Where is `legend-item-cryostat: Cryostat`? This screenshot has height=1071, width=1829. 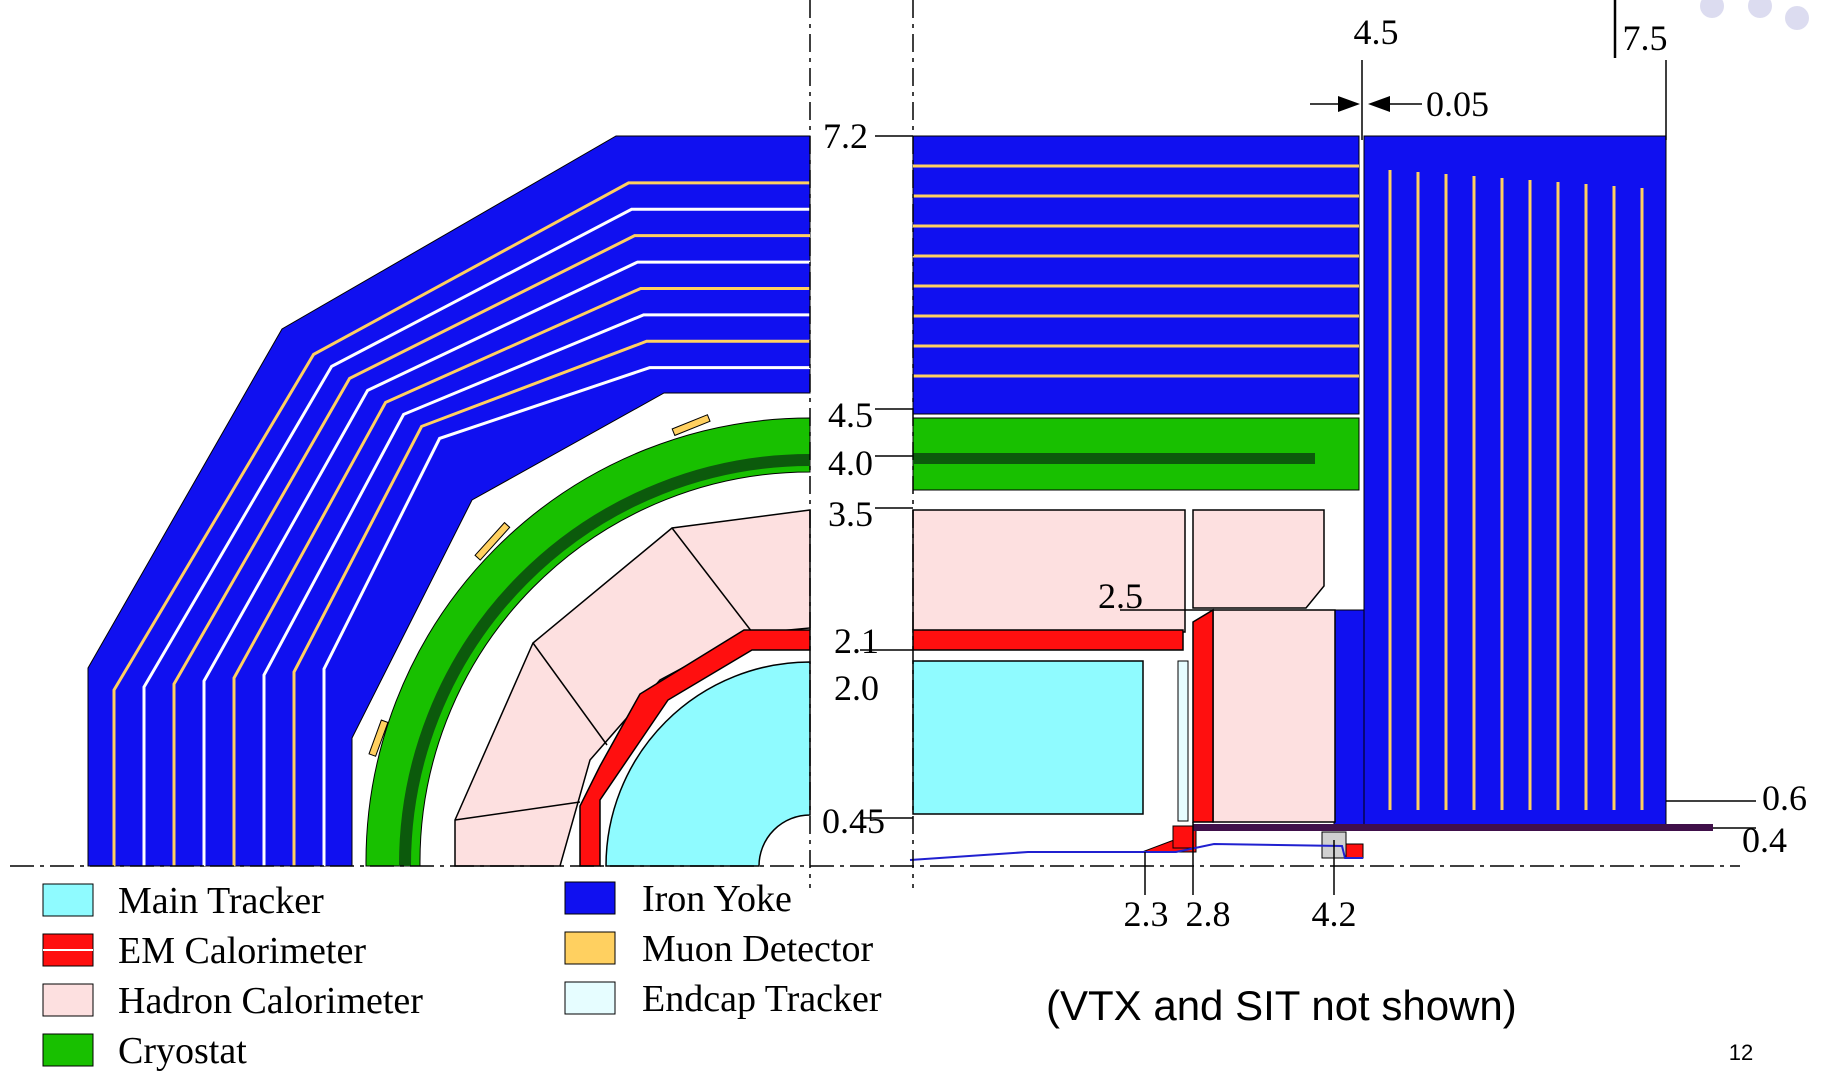
legend-item-cryostat: Cryostat is located at coordinates (144, 1050).